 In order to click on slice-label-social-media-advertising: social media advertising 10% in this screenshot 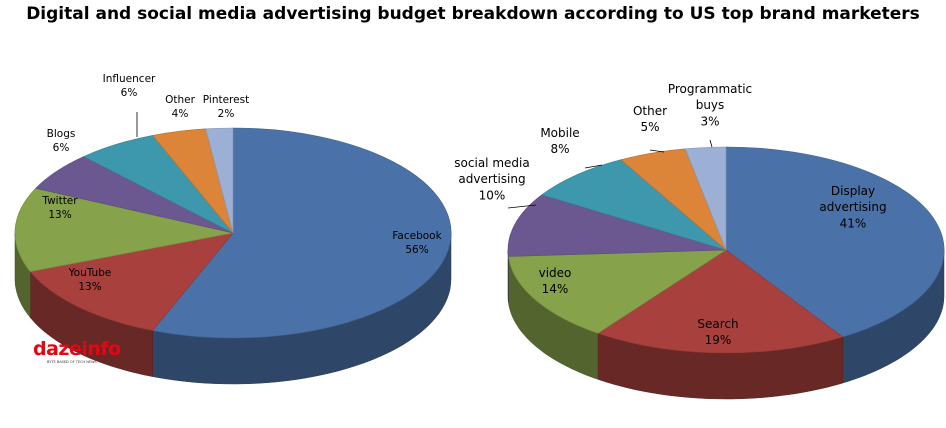, I will do `click(491, 179)`.